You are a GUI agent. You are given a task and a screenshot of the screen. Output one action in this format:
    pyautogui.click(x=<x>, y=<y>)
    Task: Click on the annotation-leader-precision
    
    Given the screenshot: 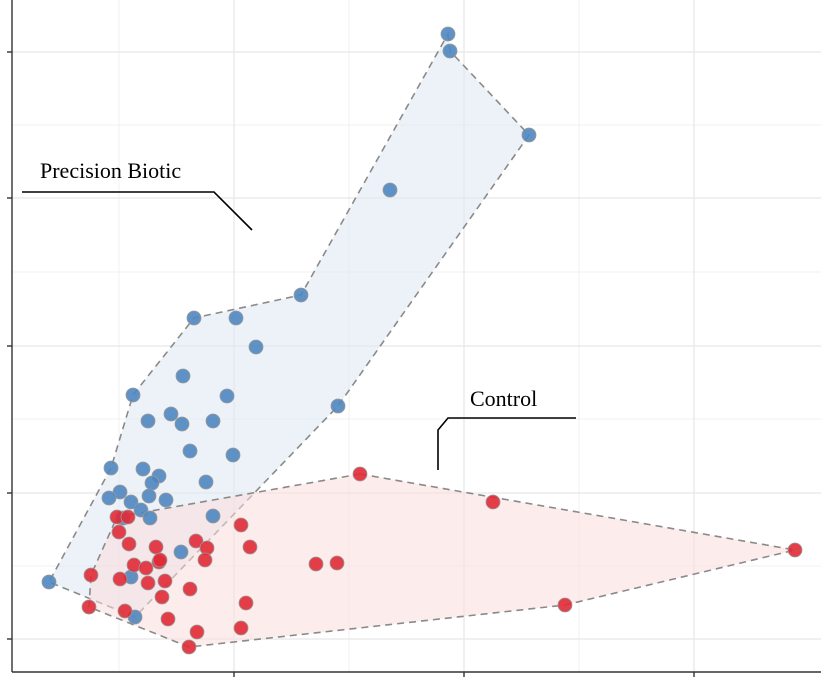 What is the action you would take?
    pyautogui.click(x=137, y=211)
    